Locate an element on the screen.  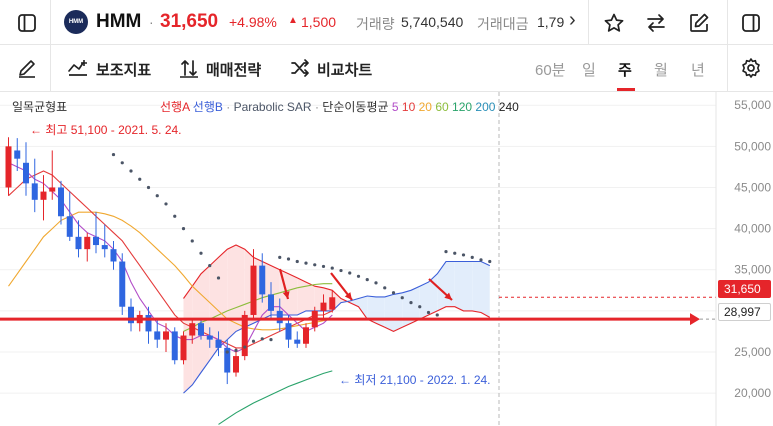
change-arrow: ▲ is located at coordinates (293, 20).